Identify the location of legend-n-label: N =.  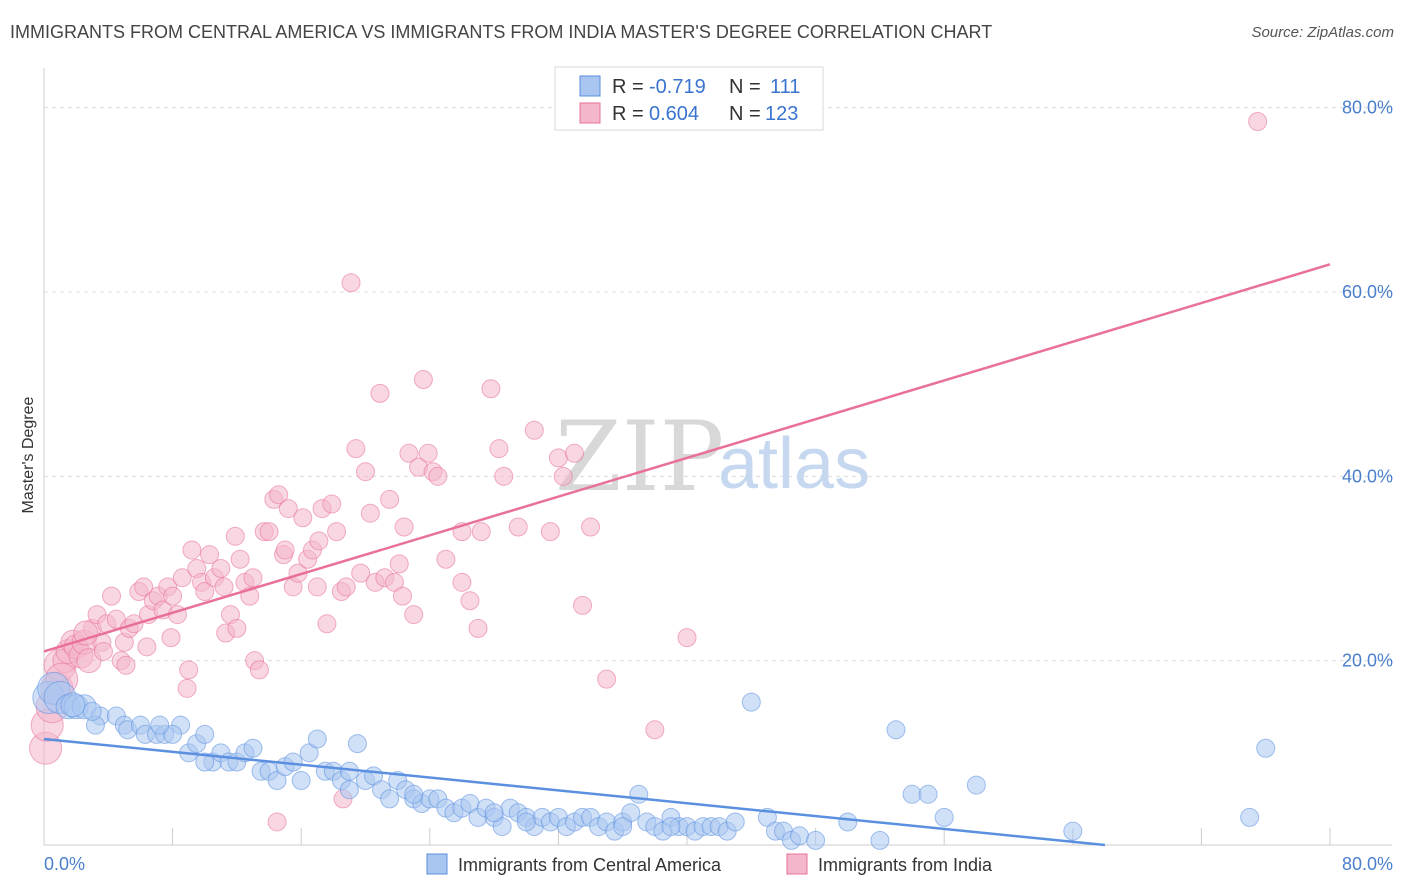
(745, 87).